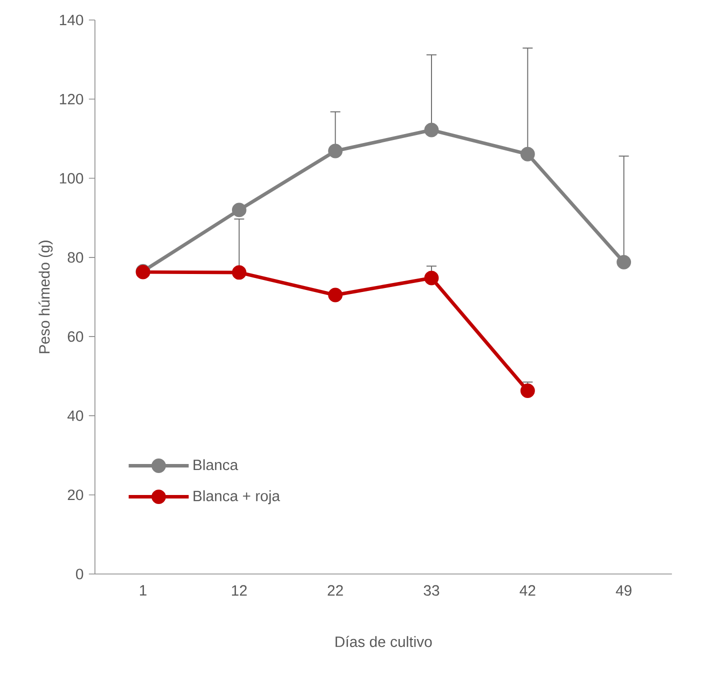 This screenshot has height=693, width=719. Describe the element at coordinates (72, 178) in the screenshot. I see `y-tick-label: 100` at that location.